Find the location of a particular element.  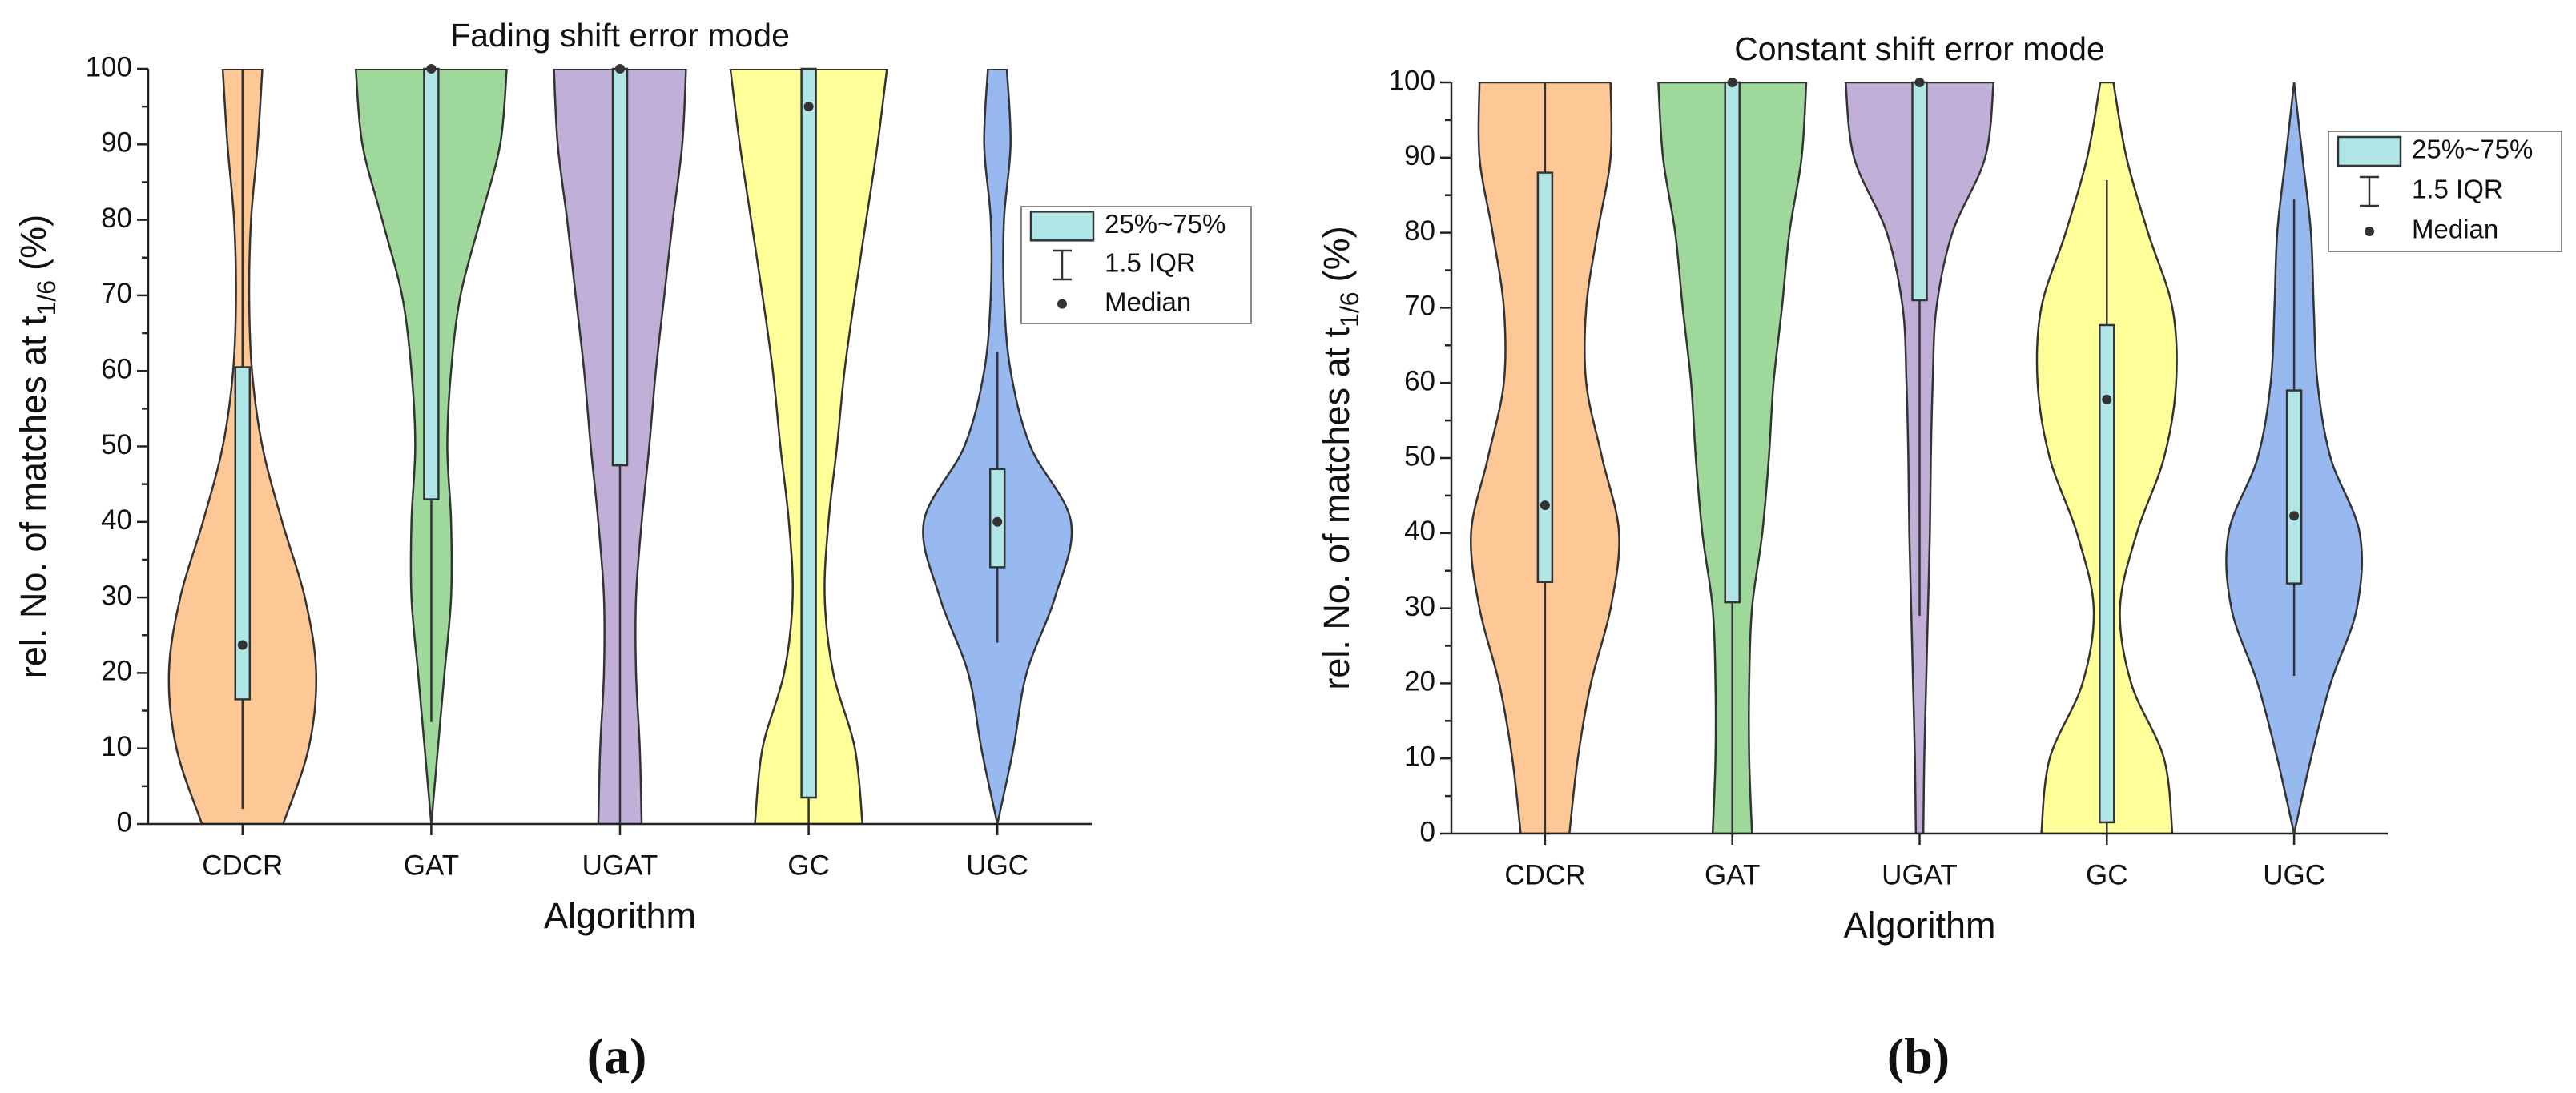

panel-label: (b) is located at coordinates (1918, 1055).